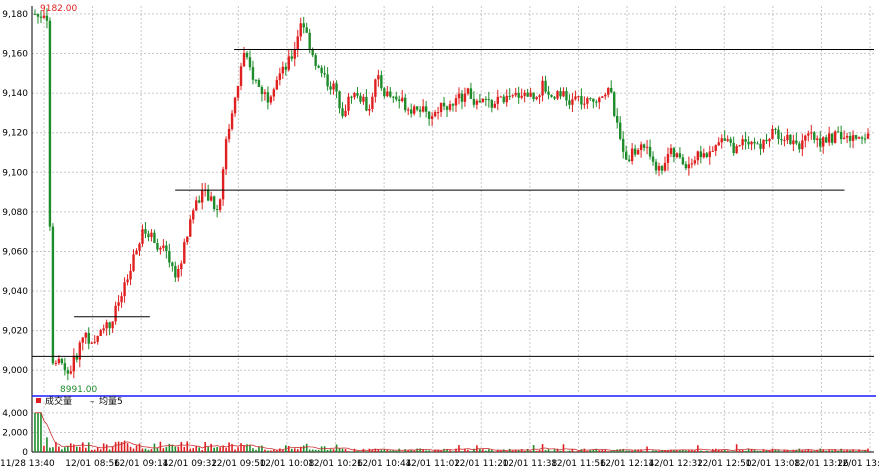 This screenshot has width=882, height=475. I want to click on price-tick-label: 9,180, so click(15, 15).